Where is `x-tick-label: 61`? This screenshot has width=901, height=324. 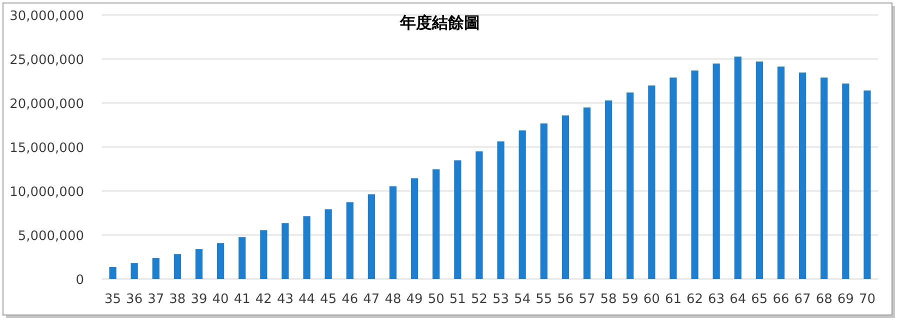 x-tick-label: 61 is located at coordinates (673, 299).